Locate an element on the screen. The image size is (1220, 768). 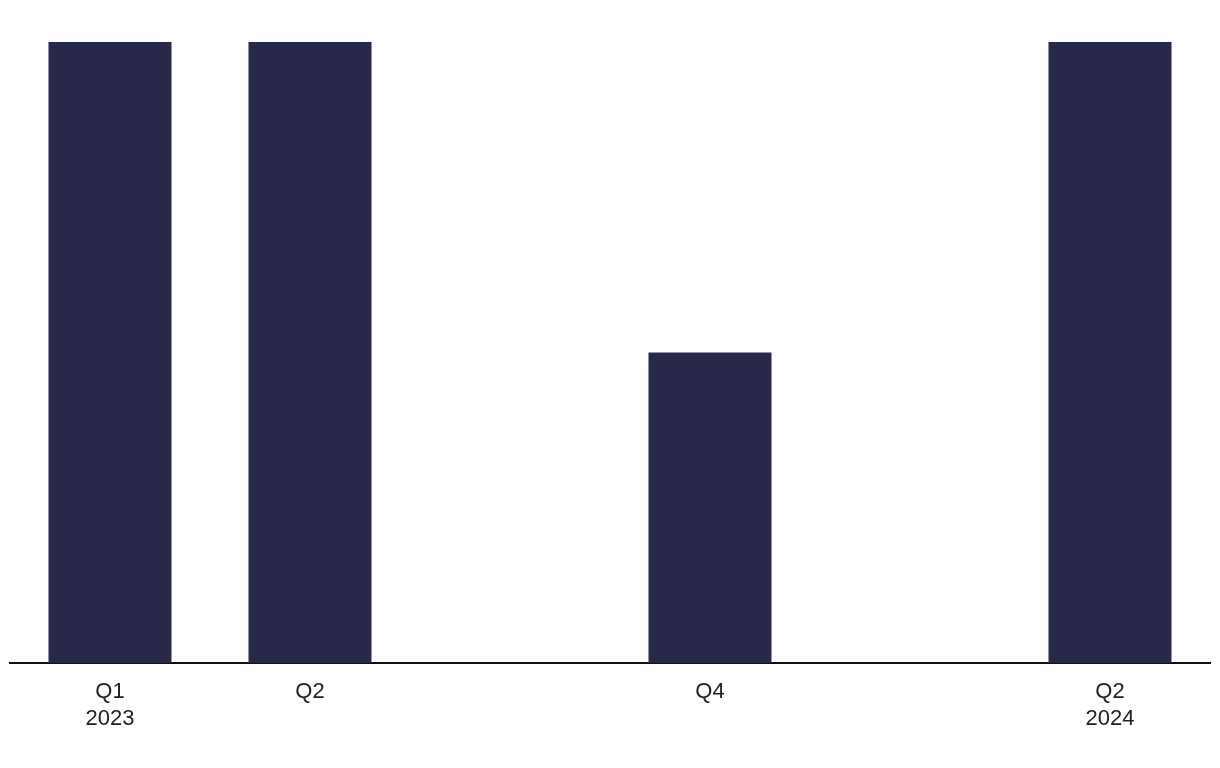
x-tick-label: Q1 2023 is located at coordinates (110, 704).